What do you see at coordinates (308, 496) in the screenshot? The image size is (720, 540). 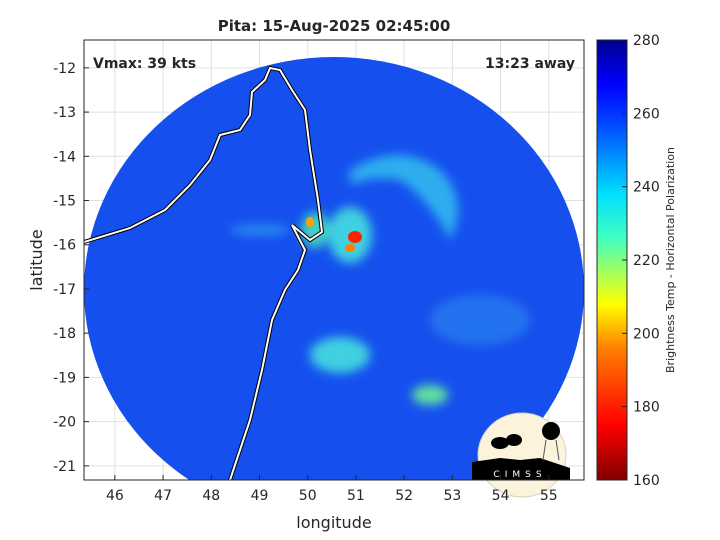 I see `x-tick-label: 50` at bounding box center [308, 496].